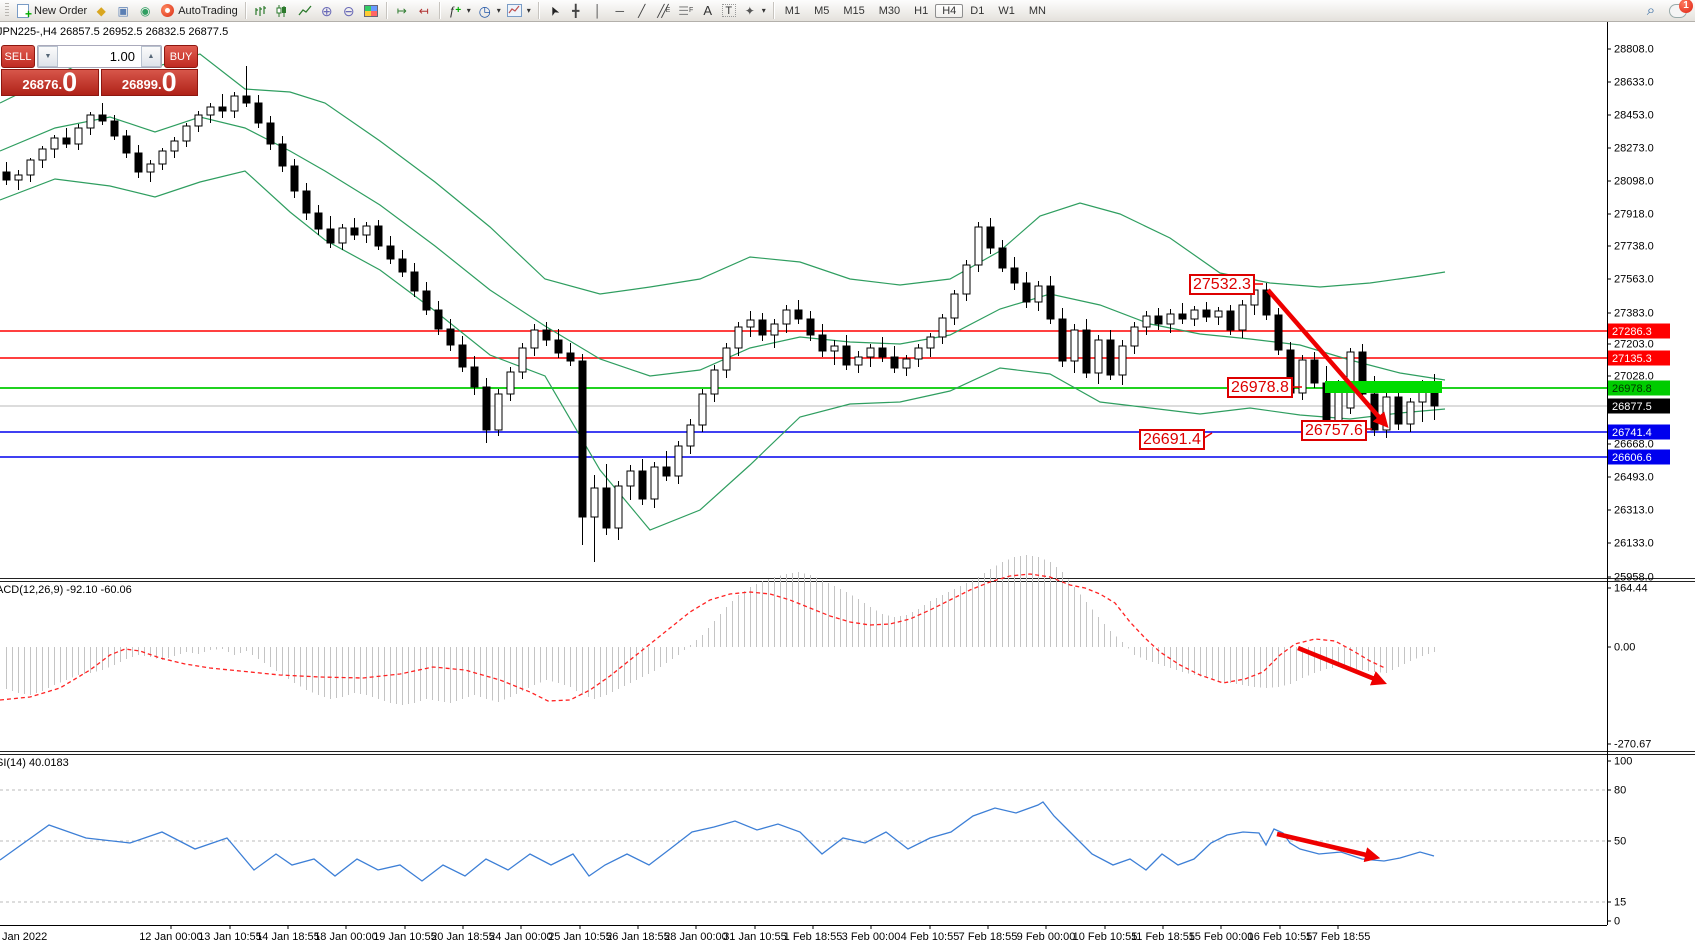 Image resolution: width=1695 pixels, height=945 pixels. I want to click on buy-price: 26899. 0, so click(149, 82).